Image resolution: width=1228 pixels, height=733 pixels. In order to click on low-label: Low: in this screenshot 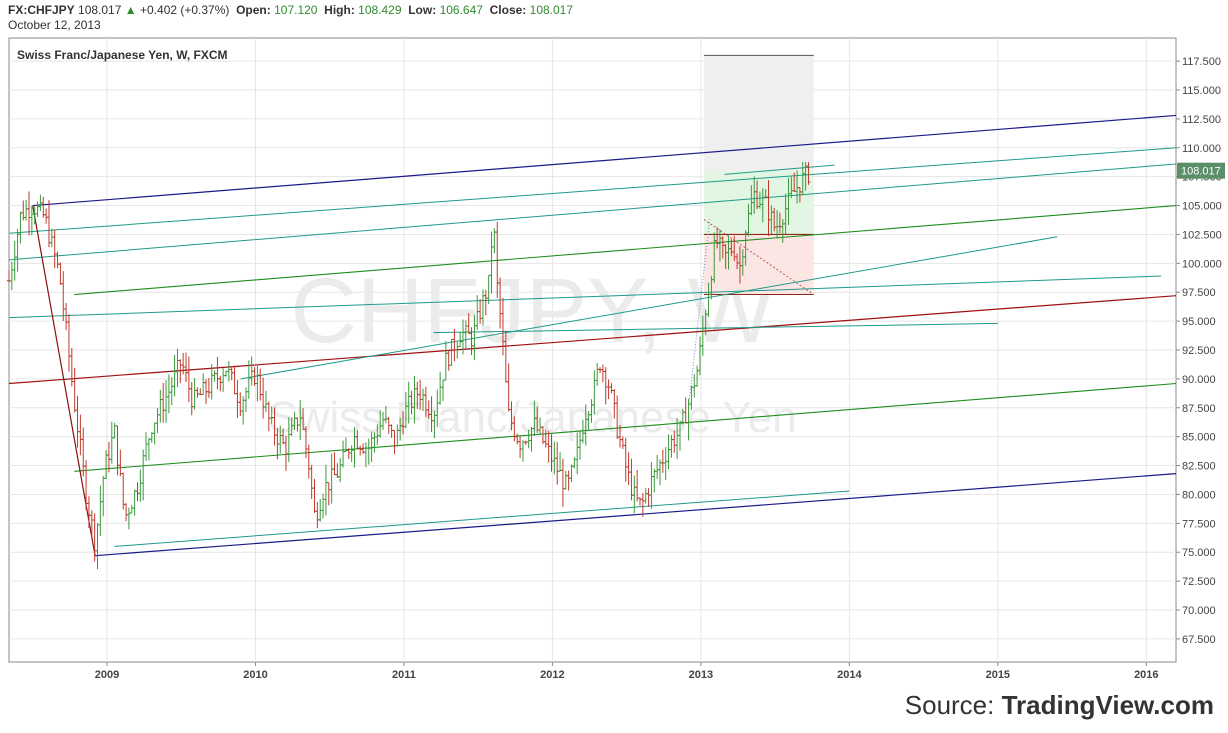, I will do `click(422, 10)`.